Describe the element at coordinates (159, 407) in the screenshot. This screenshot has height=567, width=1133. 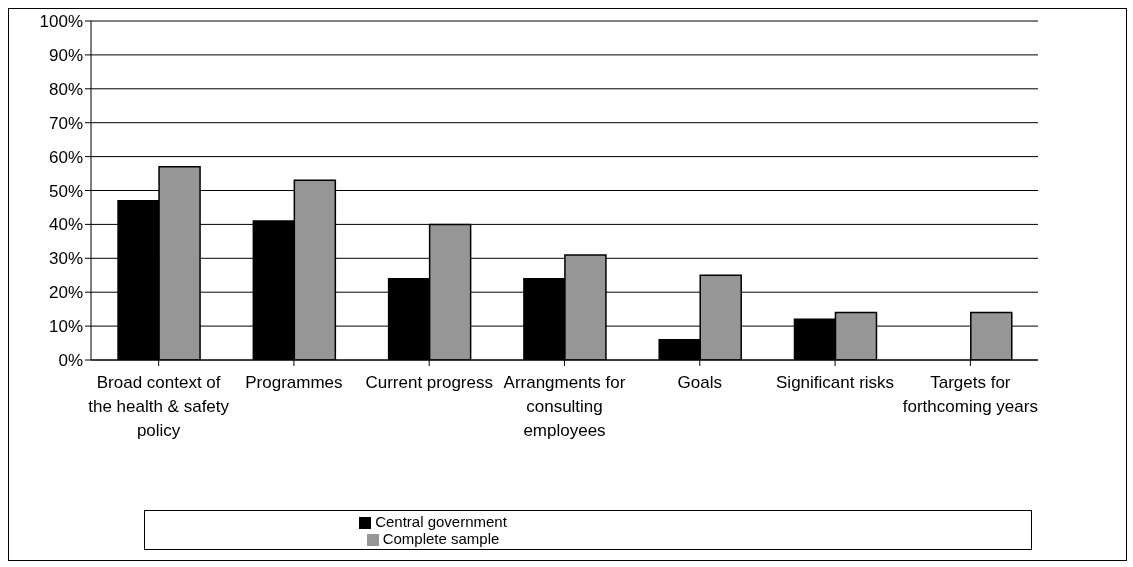
I see `x-tick-label: Broad context of the health & safety policy` at that location.